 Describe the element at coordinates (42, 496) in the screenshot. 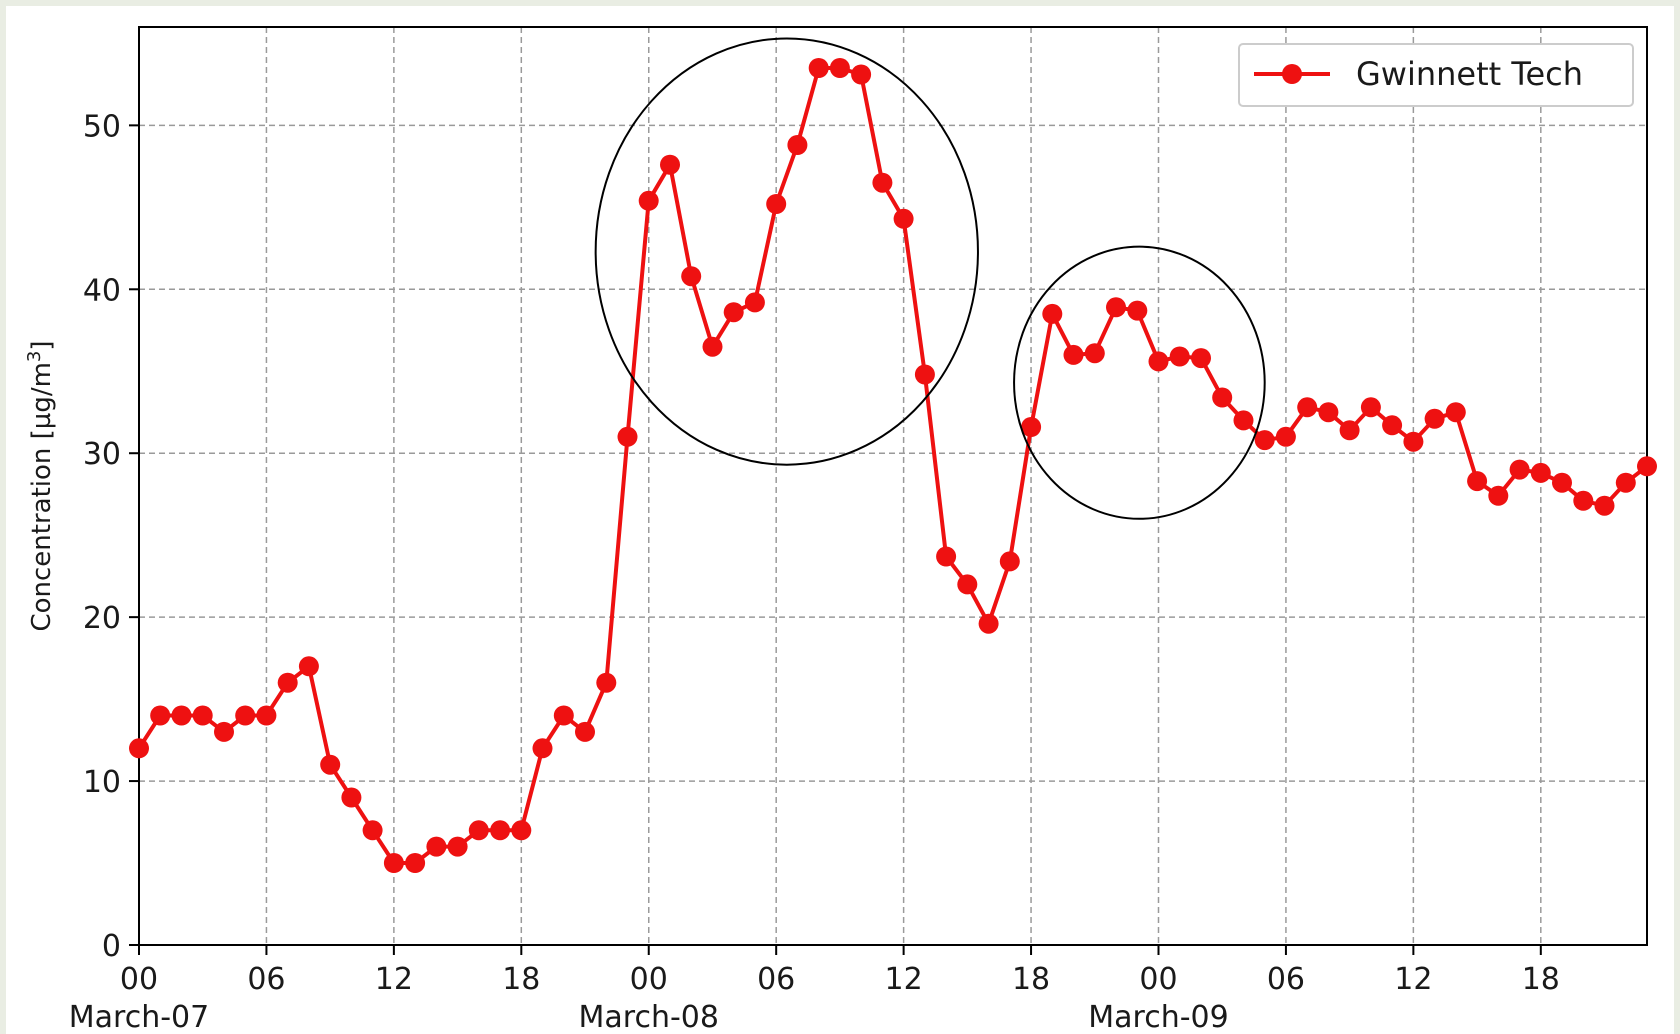

I see `y-axis-label-main: Concentration [µg/m` at that location.